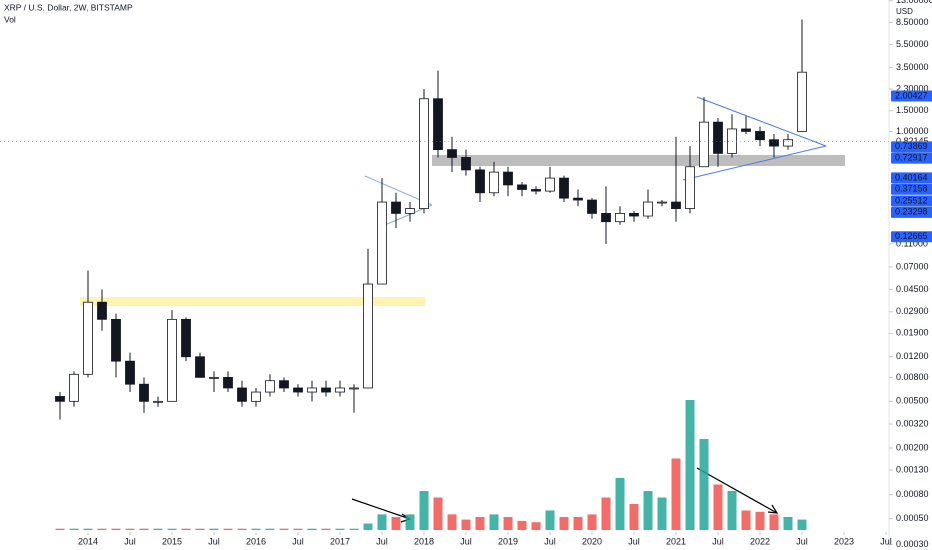 The height and width of the screenshot is (550, 932). I want to click on x-tick-label: 2022, so click(760, 541).